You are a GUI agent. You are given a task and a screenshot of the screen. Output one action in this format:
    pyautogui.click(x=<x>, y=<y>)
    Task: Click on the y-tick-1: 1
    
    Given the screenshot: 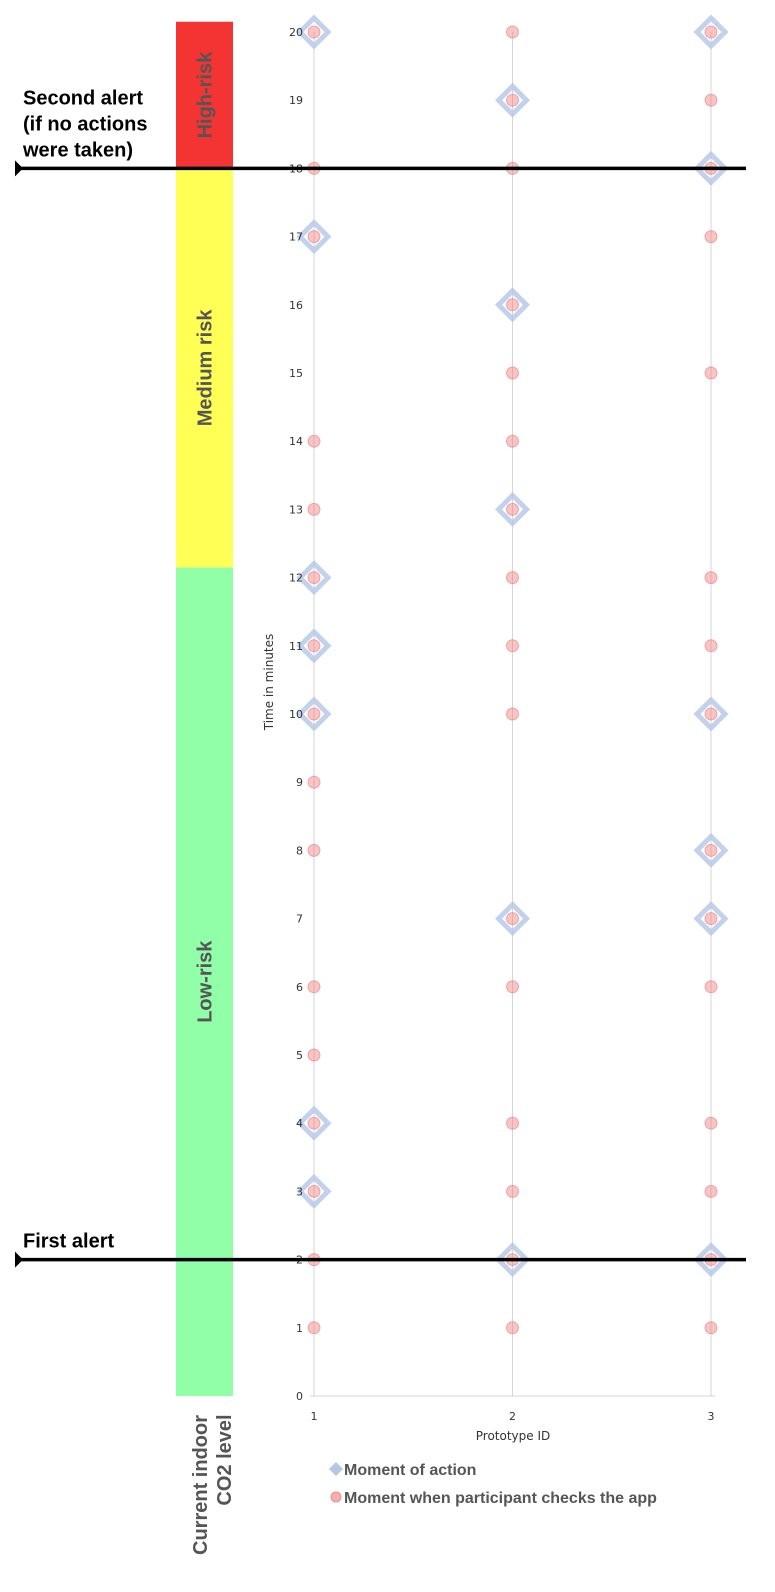 What is the action you would take?
    pyautogui.click(x=299, y=1328)
    